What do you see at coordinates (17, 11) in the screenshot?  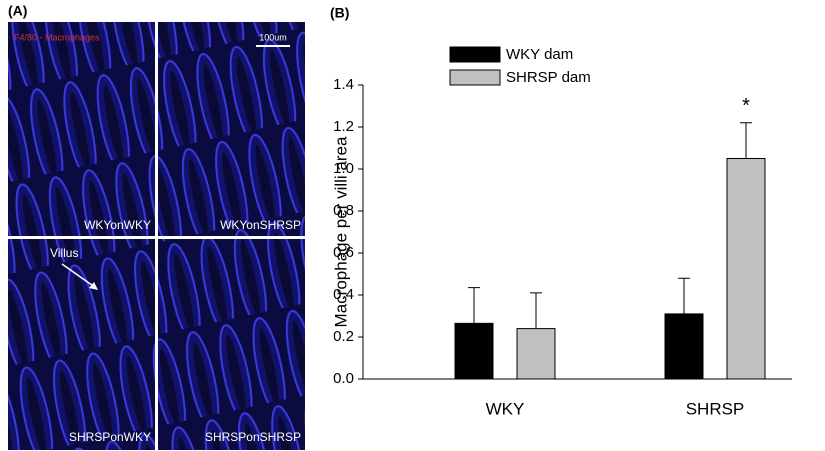 I see `panel-label: (A)` at bounding box center [17, 11].